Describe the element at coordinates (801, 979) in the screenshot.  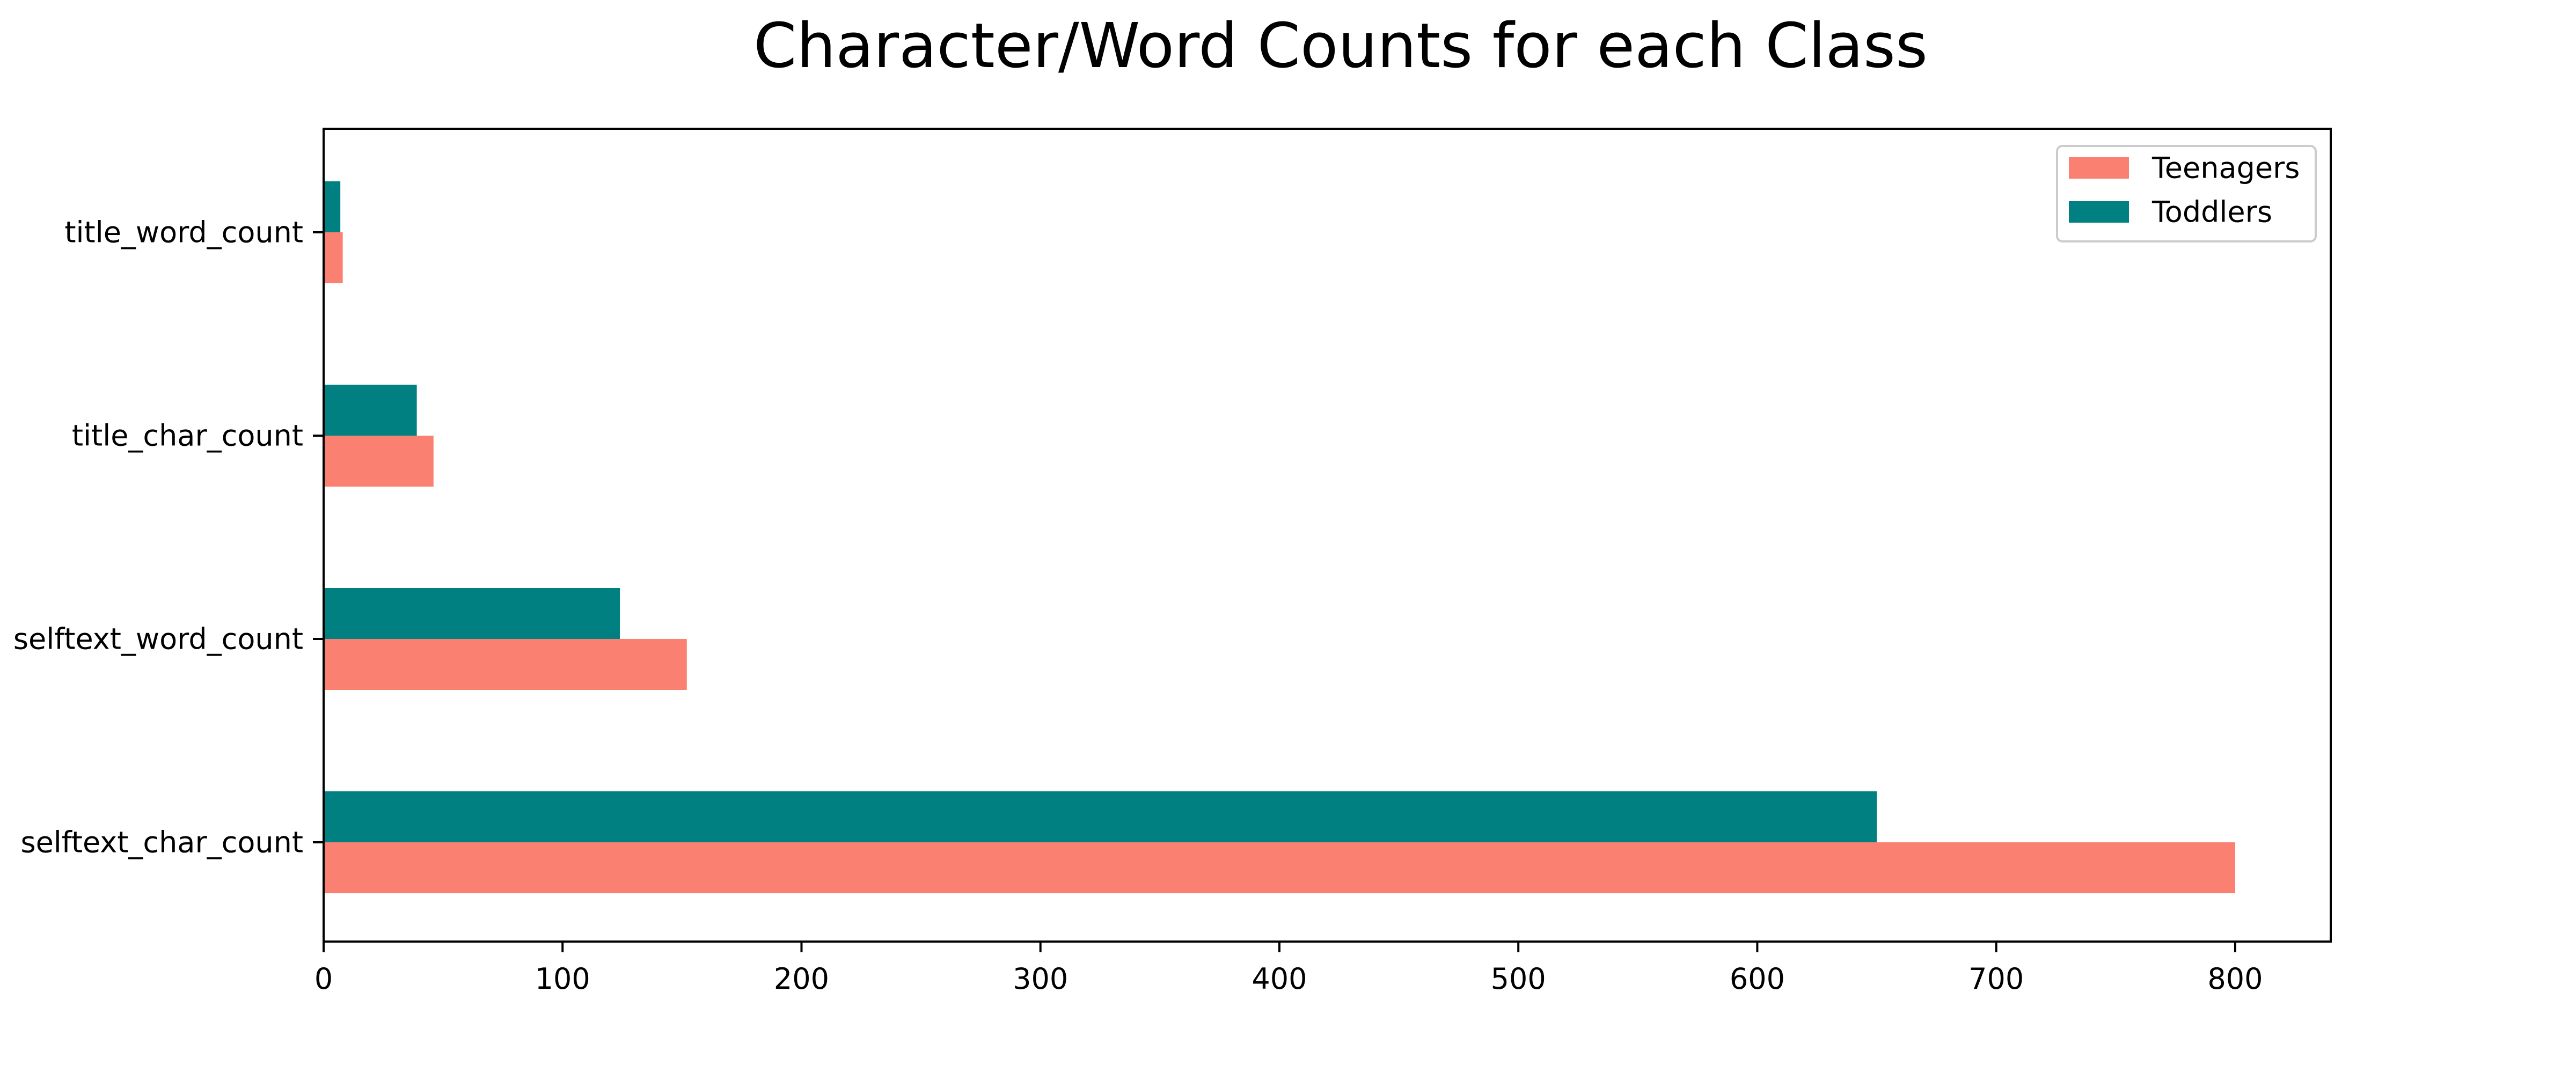
I see `x-tick-label: 200` at that location.